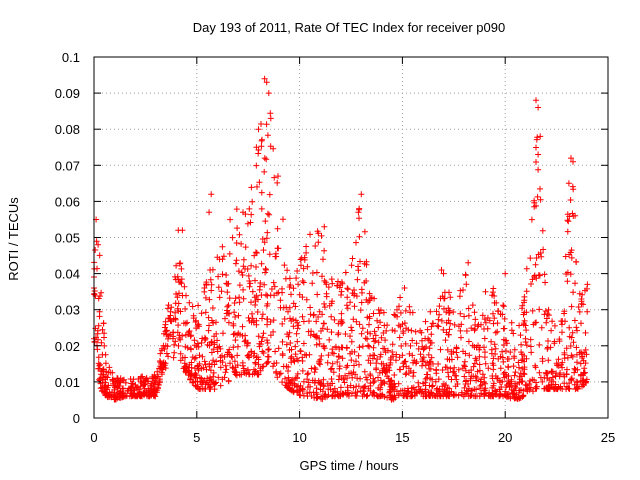  What do you see at coordinates (93, 437) in the screenshot?
I see `x-tick-label: 0` at bounding box center [93, 437].